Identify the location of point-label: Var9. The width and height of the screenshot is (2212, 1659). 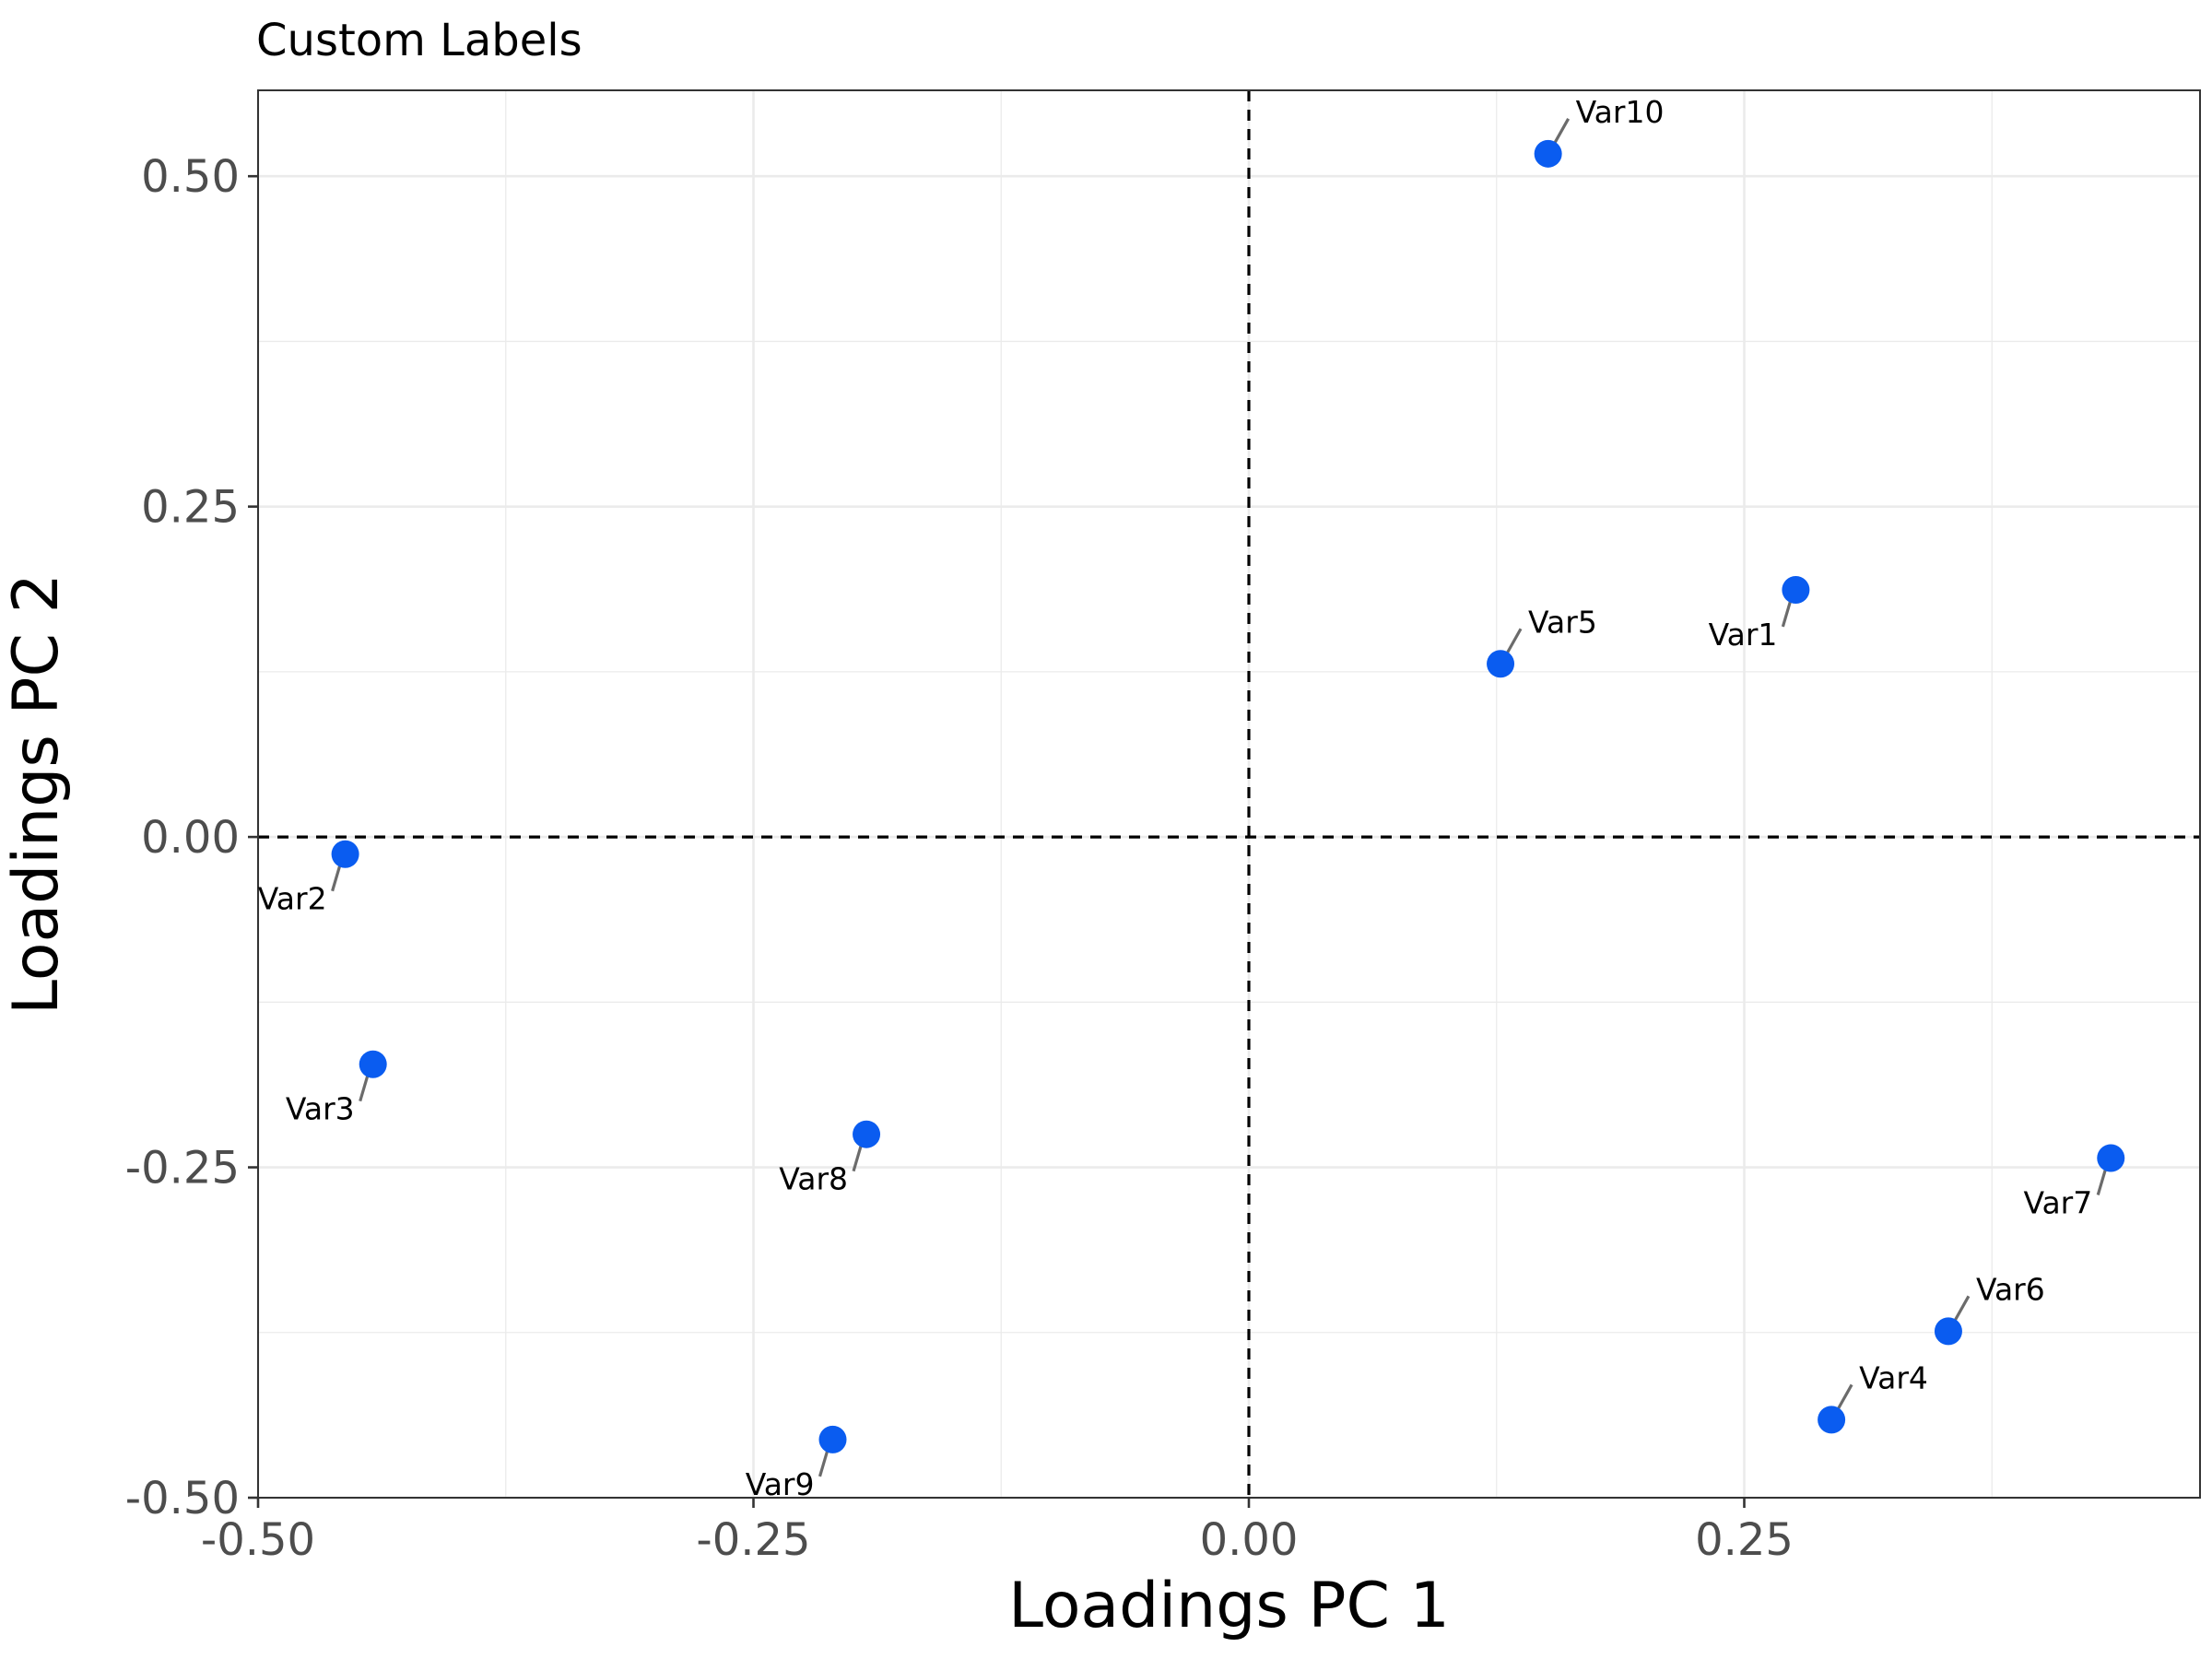
(780, 1484).